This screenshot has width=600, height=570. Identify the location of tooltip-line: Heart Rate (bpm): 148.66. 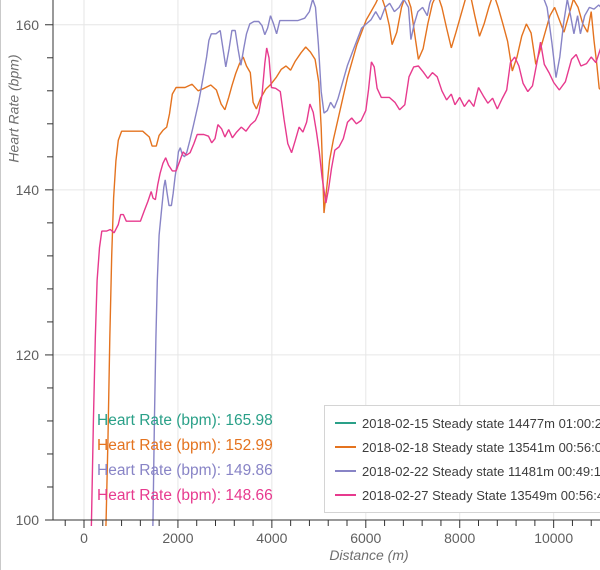
(185, 495).